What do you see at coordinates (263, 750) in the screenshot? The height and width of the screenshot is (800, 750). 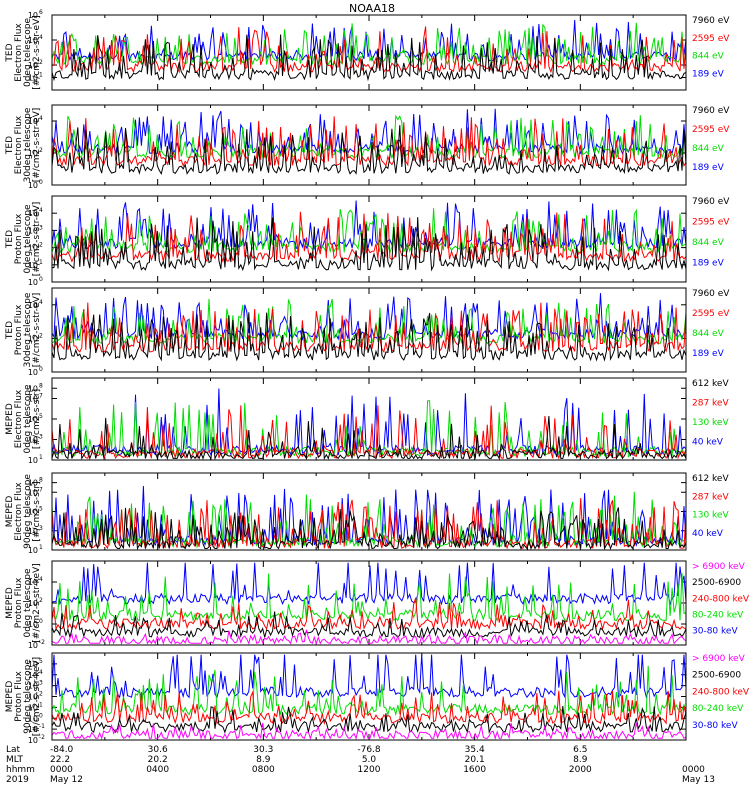 I see `footer-tick-label: 30.3` at bounding box center [263, 750].